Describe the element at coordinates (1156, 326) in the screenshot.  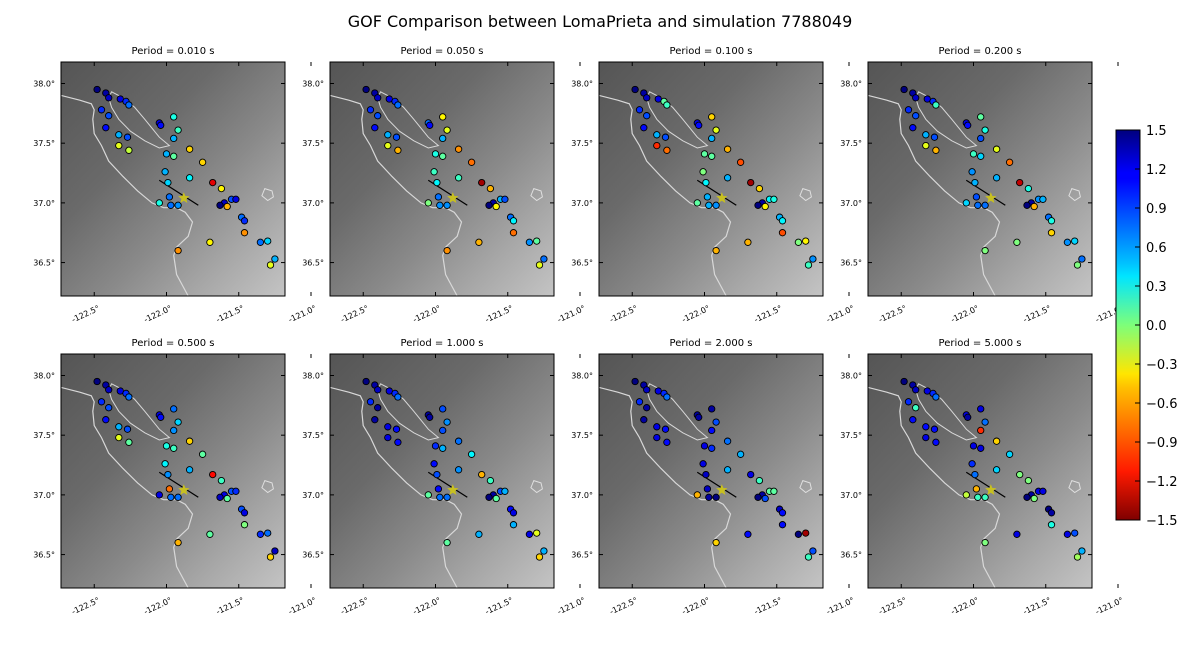
I see `colorbar-tick-label: 0.0` at that location.